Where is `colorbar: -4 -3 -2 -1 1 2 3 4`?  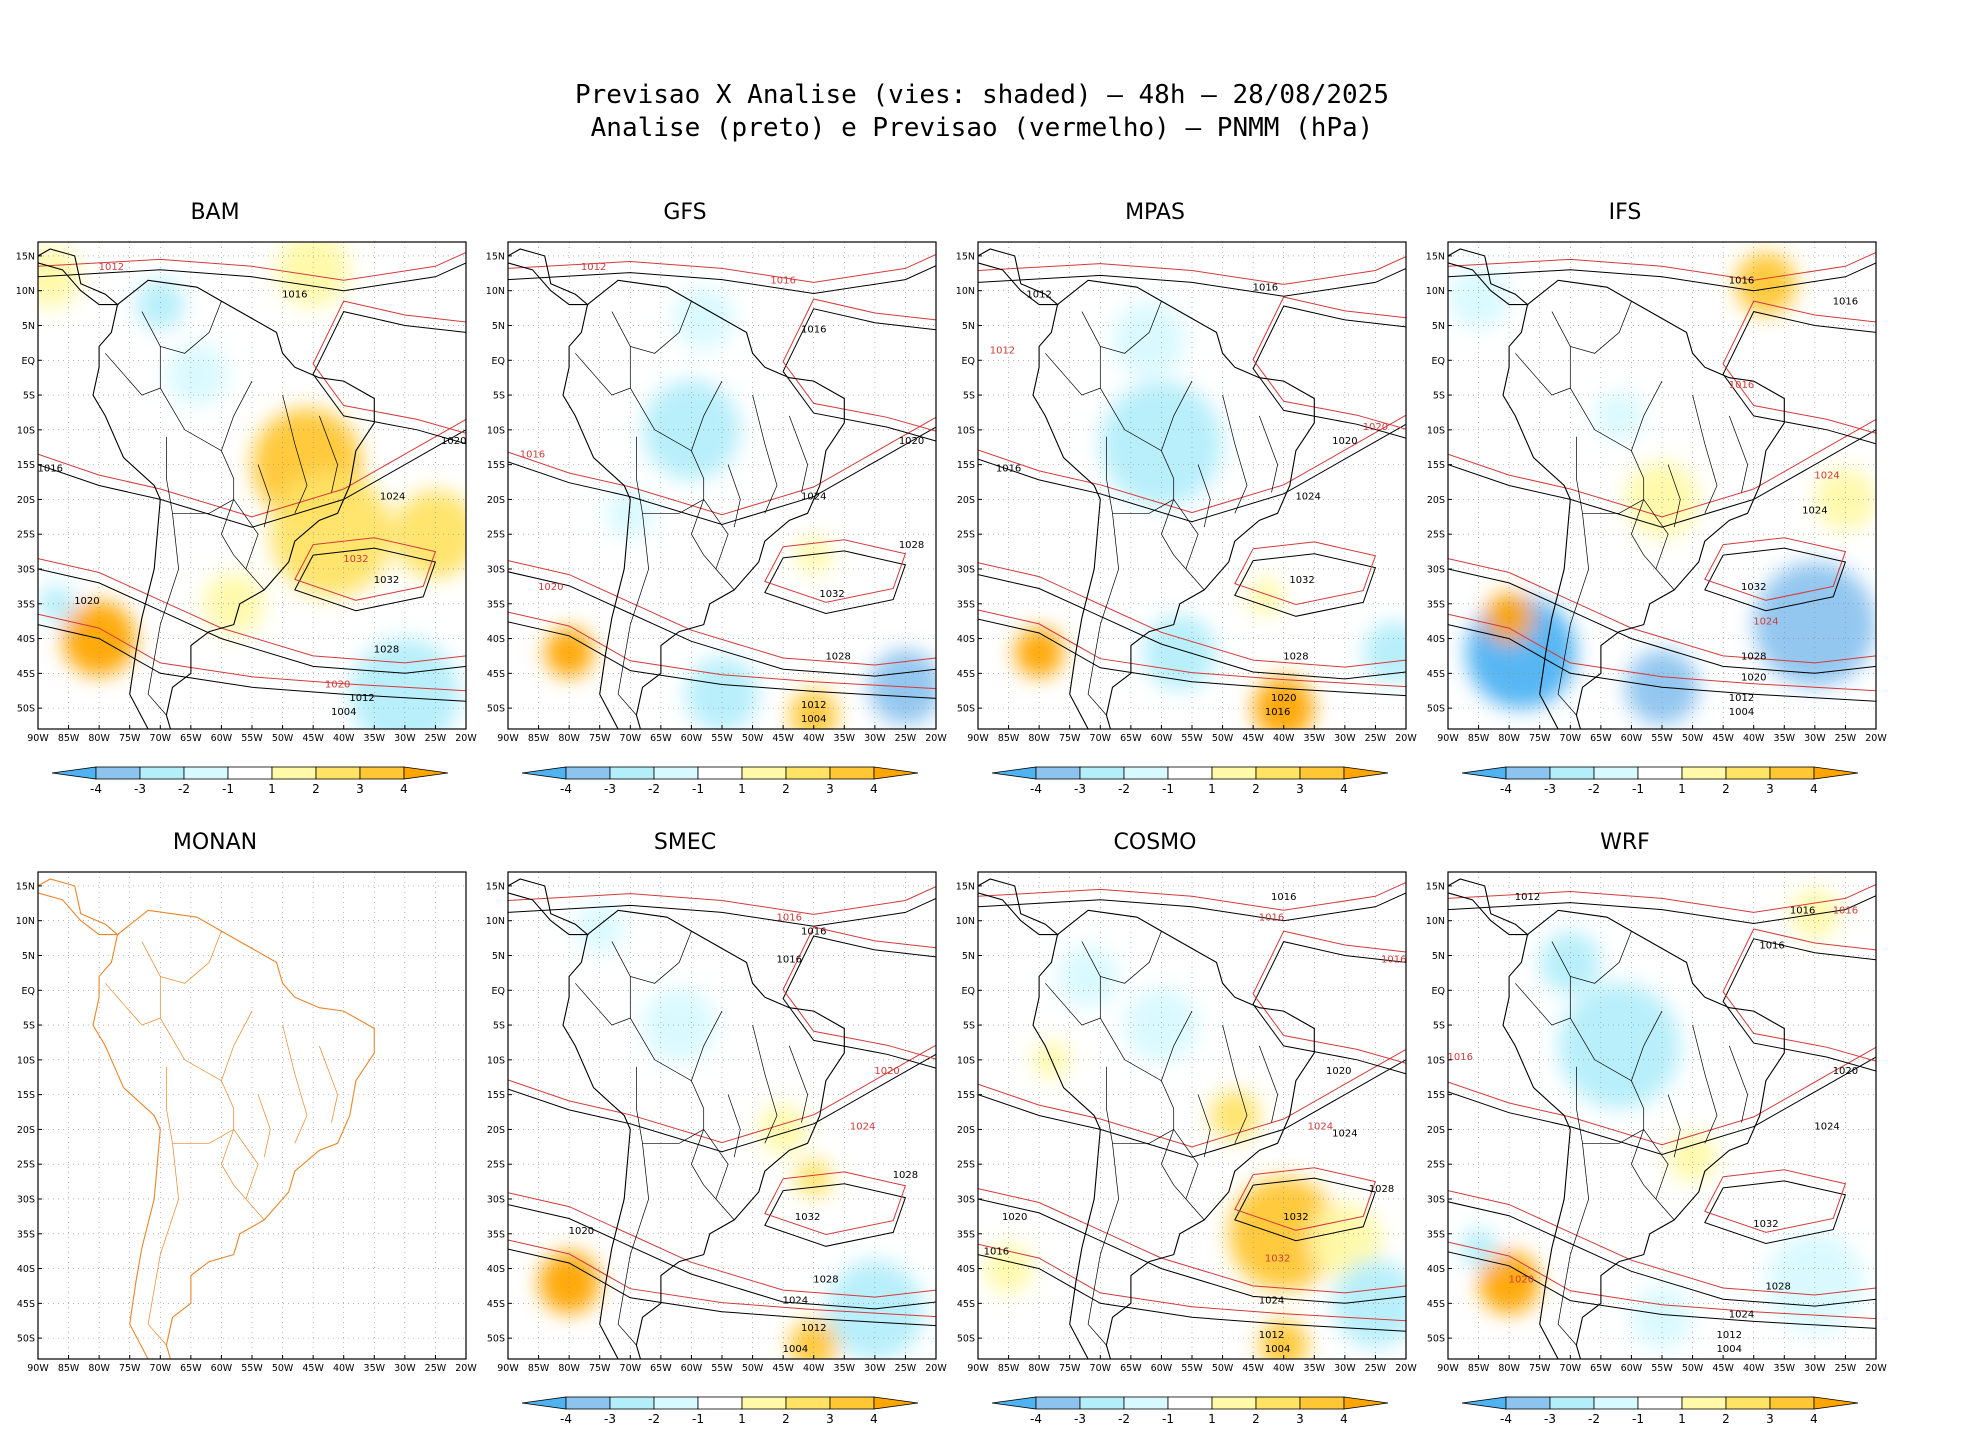 colorbar: -4 -3 -2 -1 1 2 3 4 is located at coordinates (250, 781).